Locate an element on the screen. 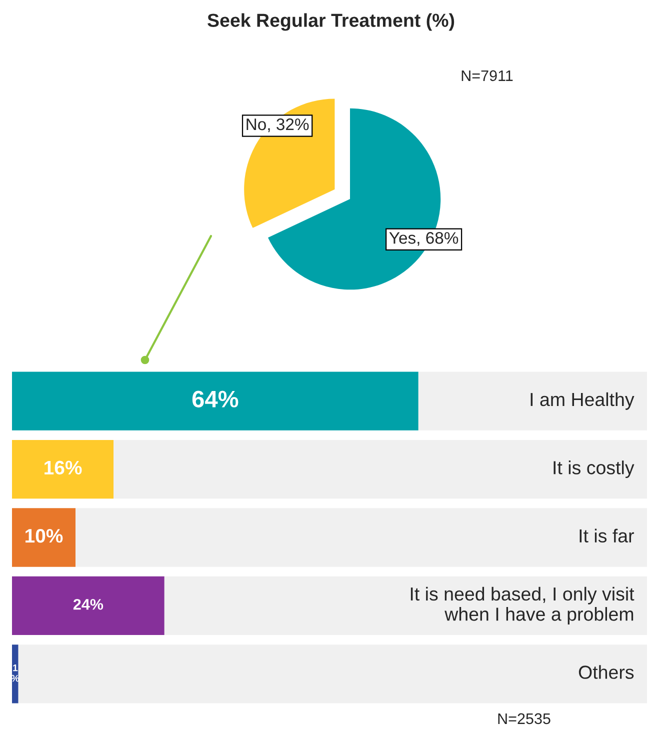 This screenshot has width=648, height=733. slice-label: No, 32% is located at coordinates (277, 125).